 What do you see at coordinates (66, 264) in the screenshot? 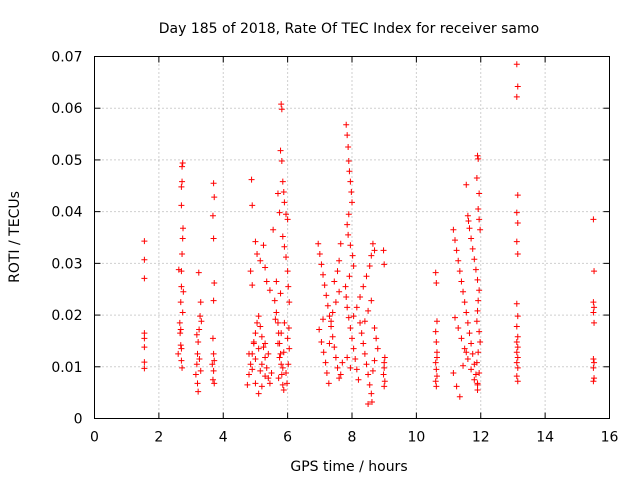
I see `y-tick-label: 0.03` at bounding box center [66, 264].